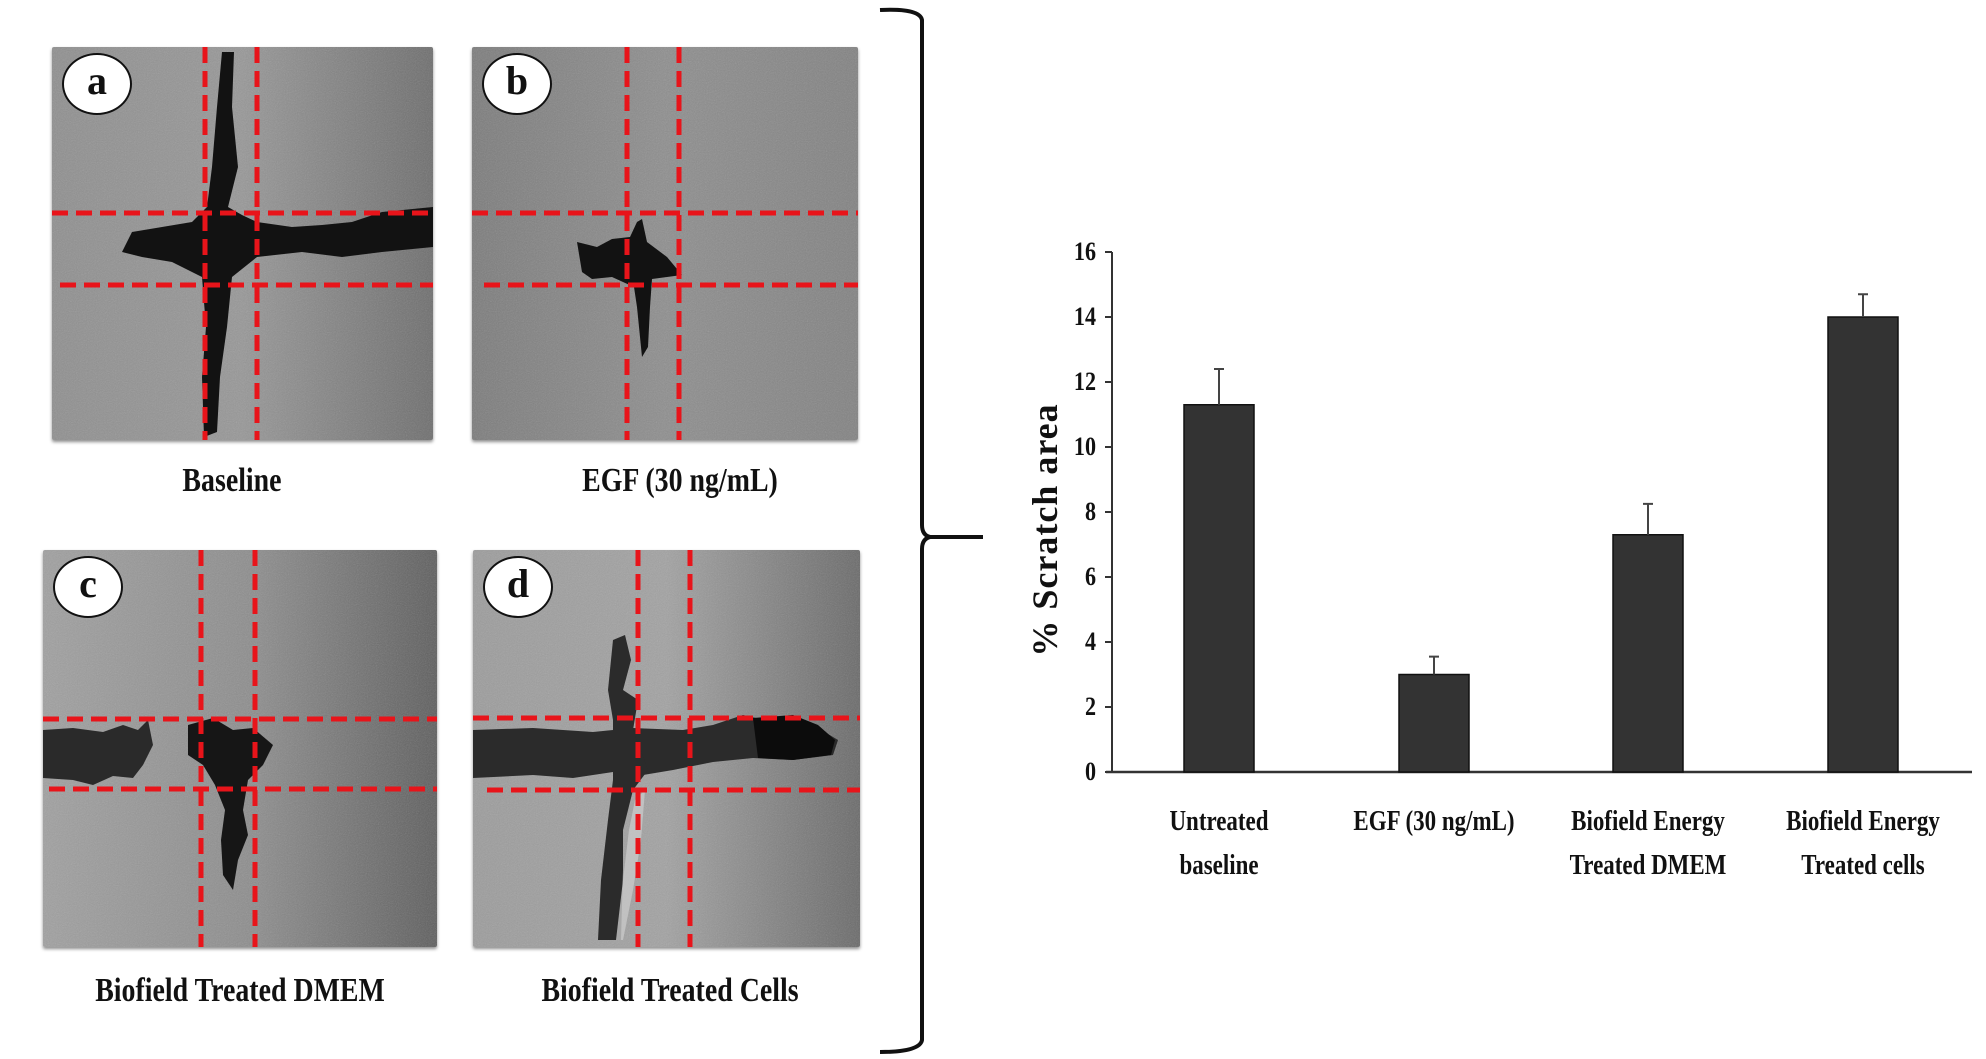 This screenshot has height=1059, width=1986. Describe the element at coordinates (518, 587) in the screenshot. I see `panel-letter-d: d` at that location.